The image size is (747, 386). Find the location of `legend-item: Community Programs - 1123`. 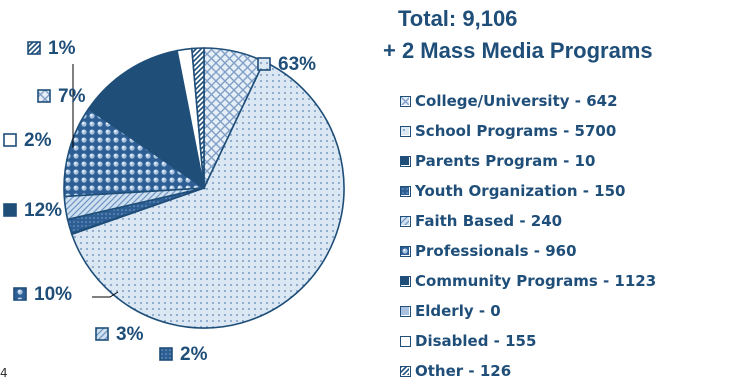

legend-item: Community Programs - 1123 is located at coordinates (528, 281).